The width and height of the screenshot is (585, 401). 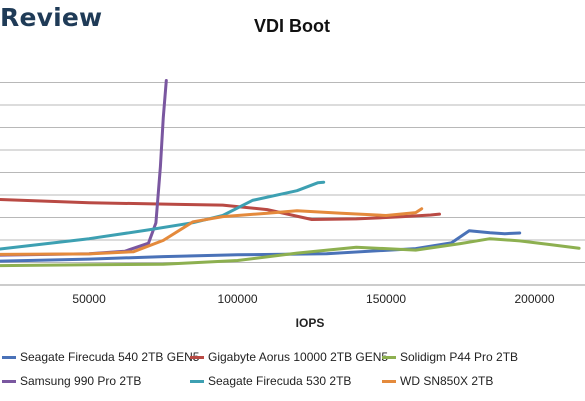 What do you see at coordinates (313, 299) in the screenshot?
I see `x-axis-tick-labels: 50000 100000 150000 200000` at bounding box center [313, 299].